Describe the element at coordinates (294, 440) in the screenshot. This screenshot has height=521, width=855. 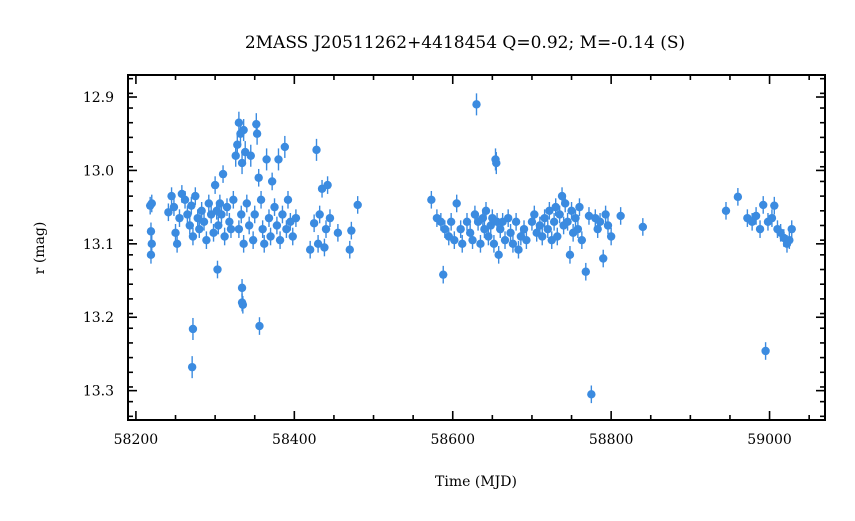
I see `x-tick-label: 58400` at that location.